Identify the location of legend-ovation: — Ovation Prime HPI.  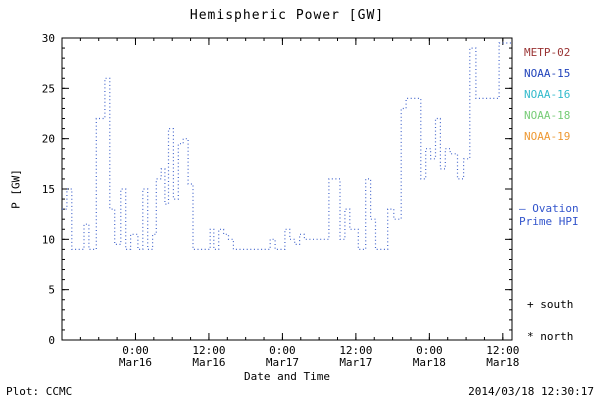
(549, 215).